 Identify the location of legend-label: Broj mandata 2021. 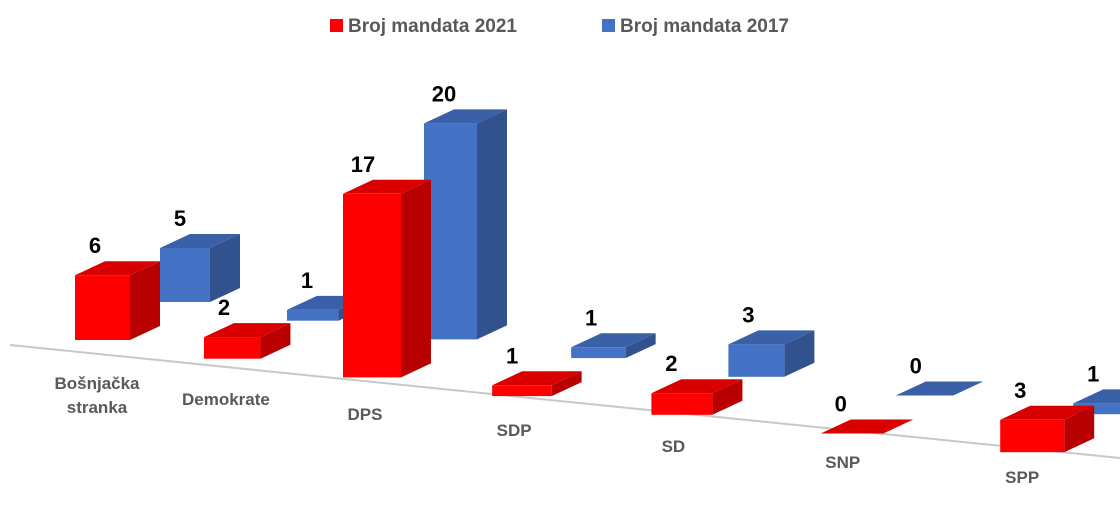
(432, 26).